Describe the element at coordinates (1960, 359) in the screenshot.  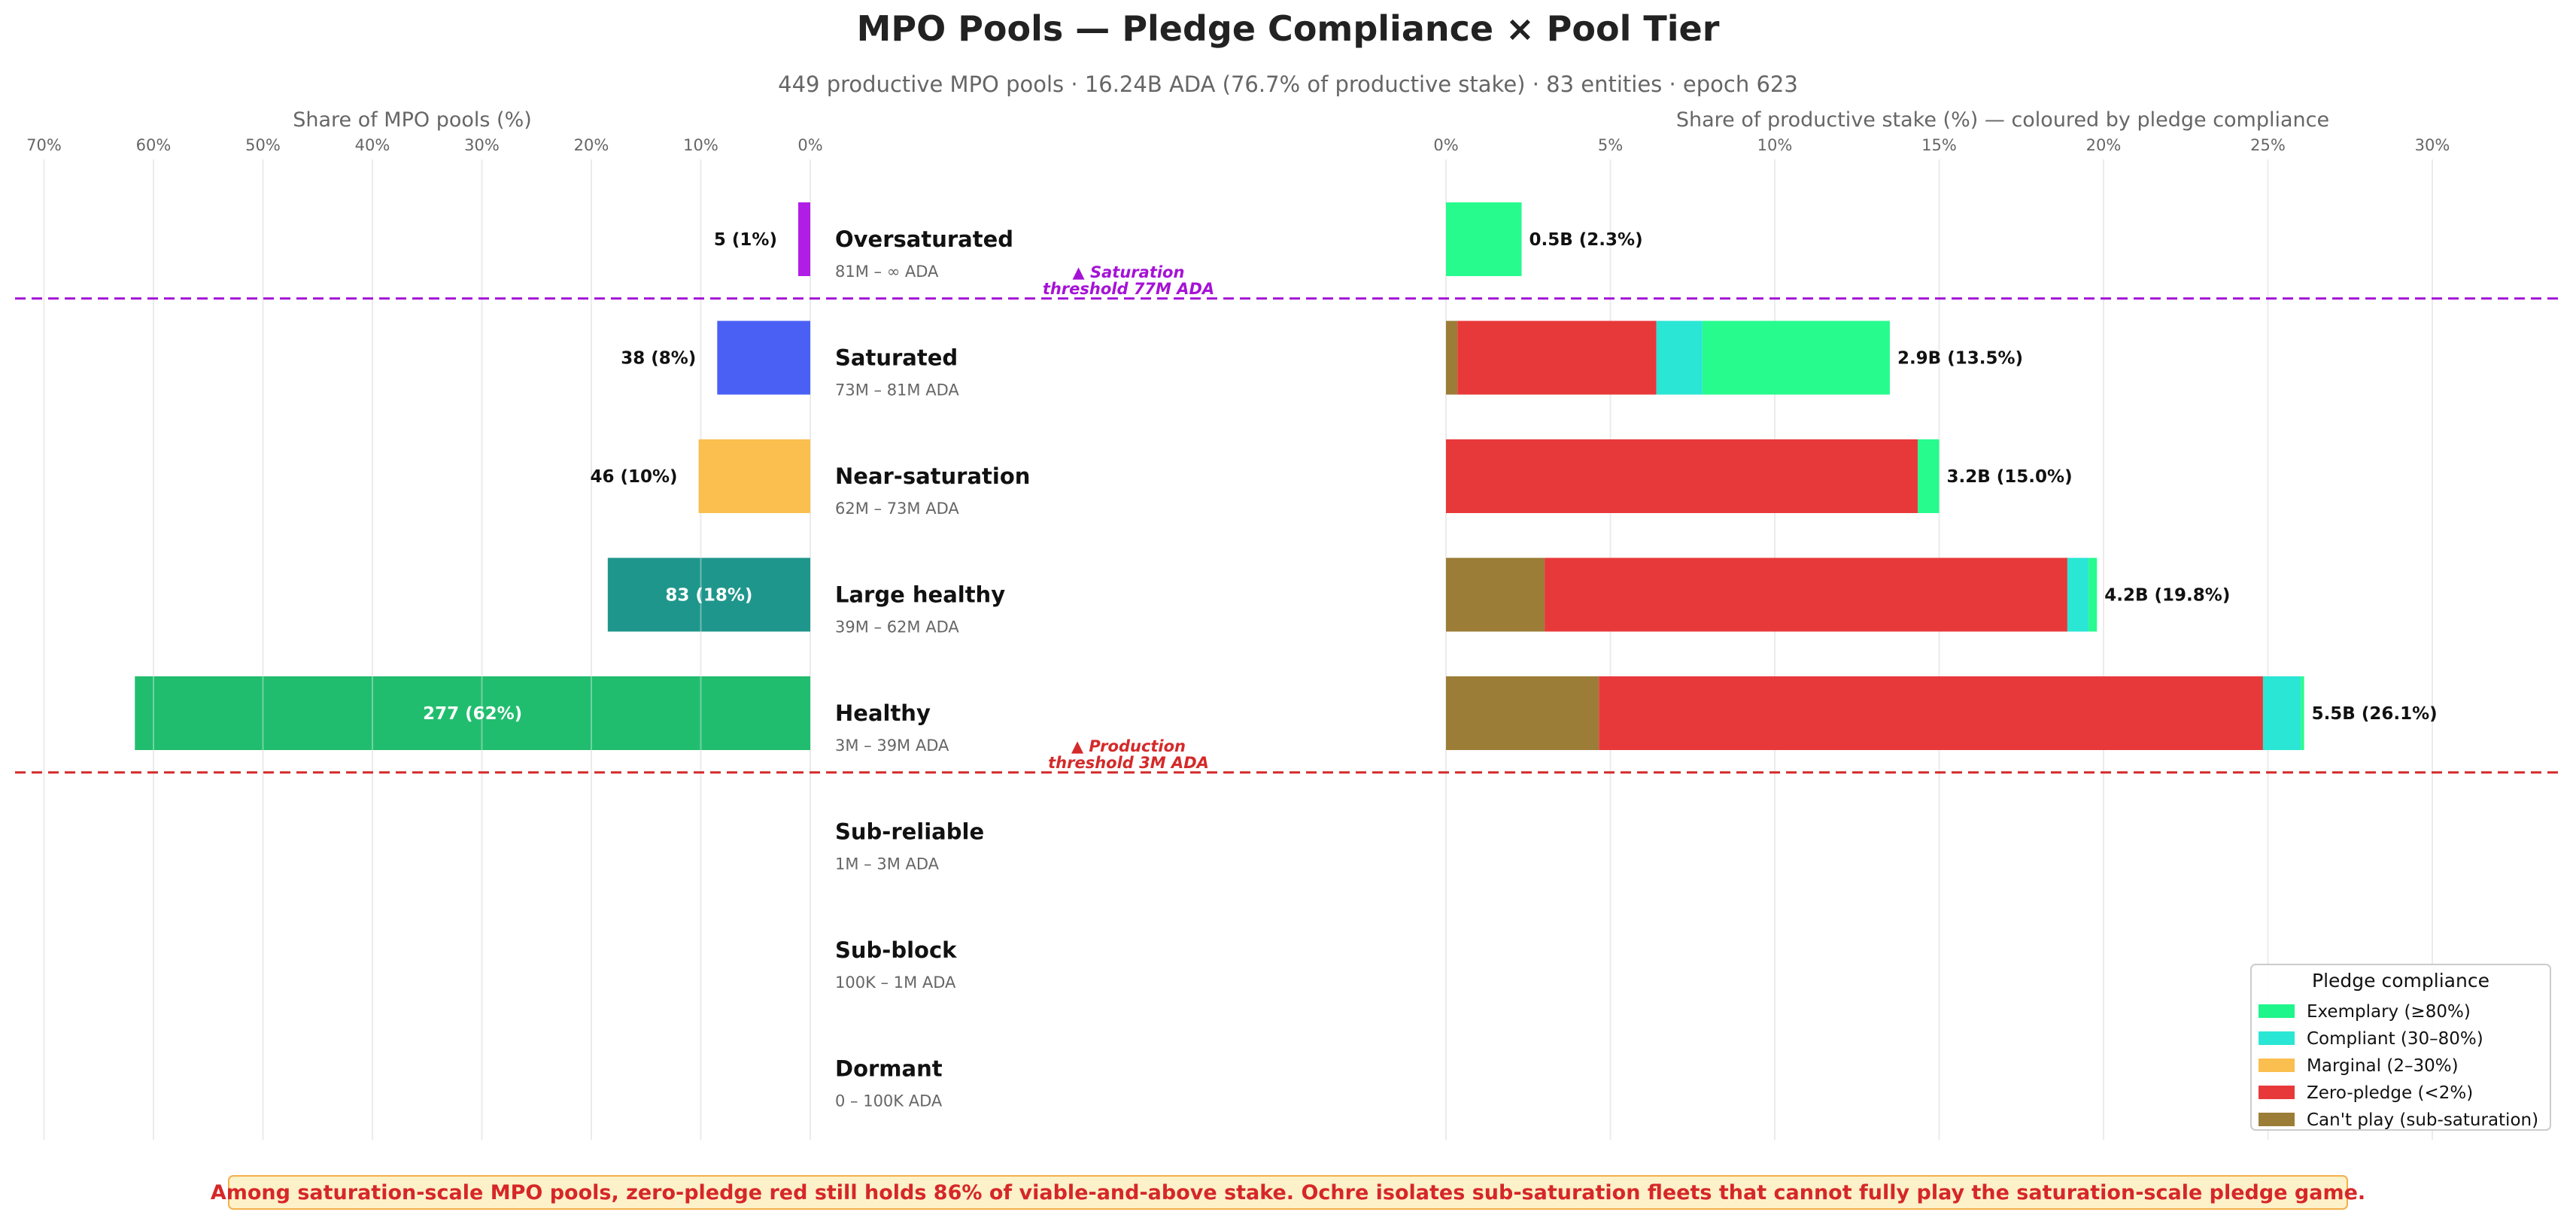
I see `stake-label: 2.9B (13.5%)` at that location.